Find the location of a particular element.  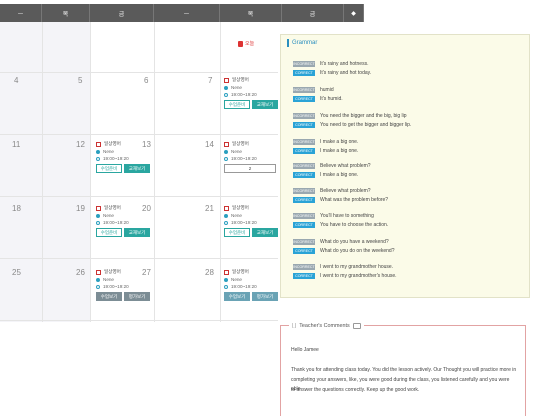

grammar-line: INCORRECT Believe what problem? is located at coordinates (332, 191).